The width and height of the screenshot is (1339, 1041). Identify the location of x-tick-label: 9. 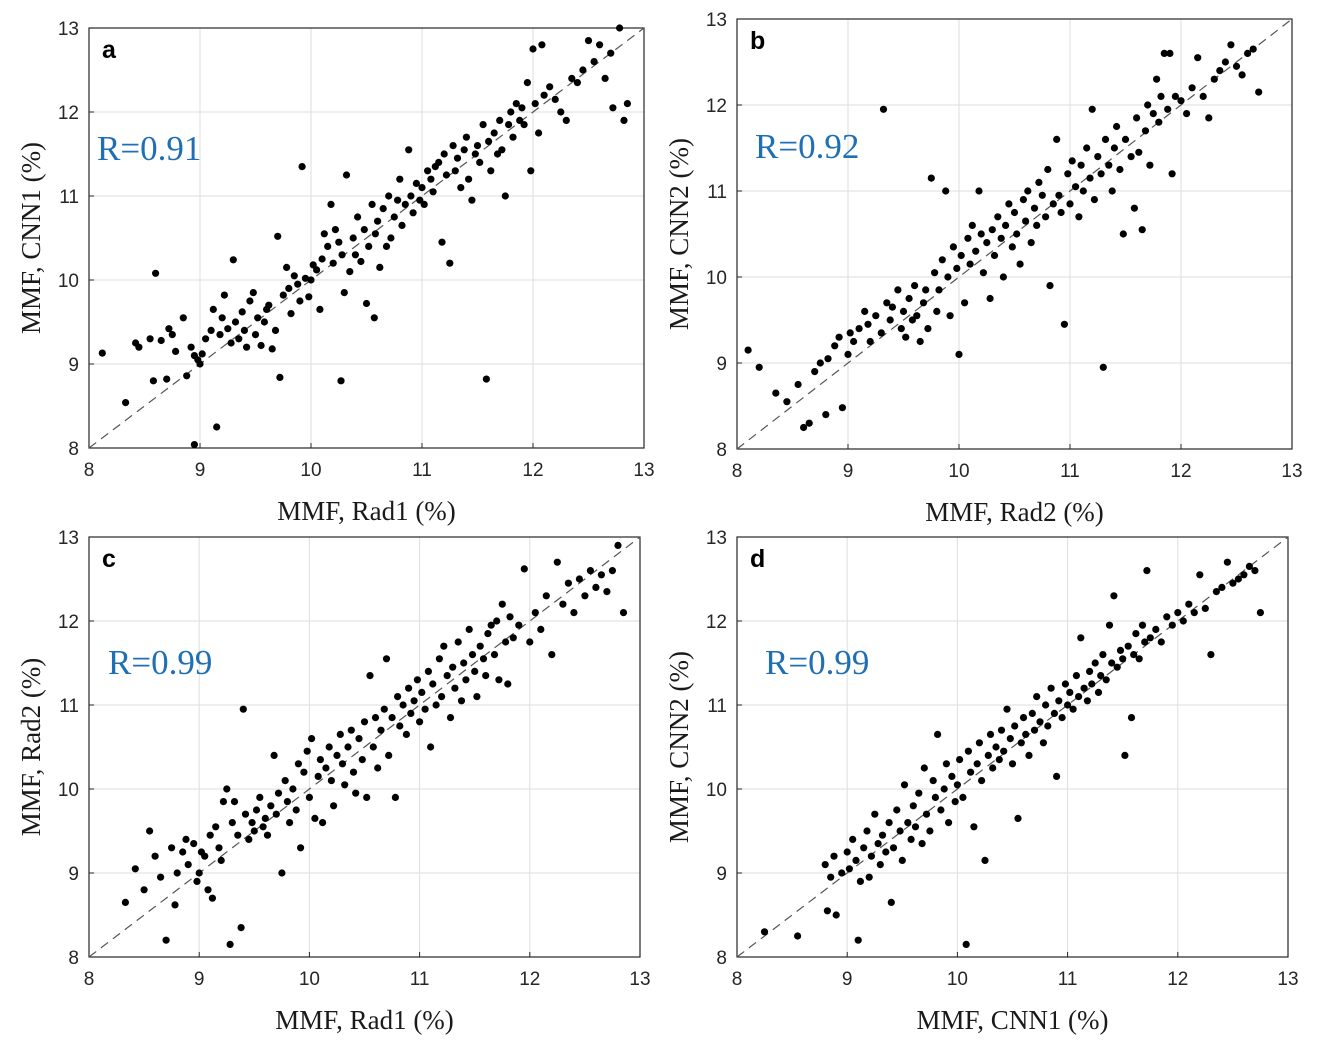
(199, 979).